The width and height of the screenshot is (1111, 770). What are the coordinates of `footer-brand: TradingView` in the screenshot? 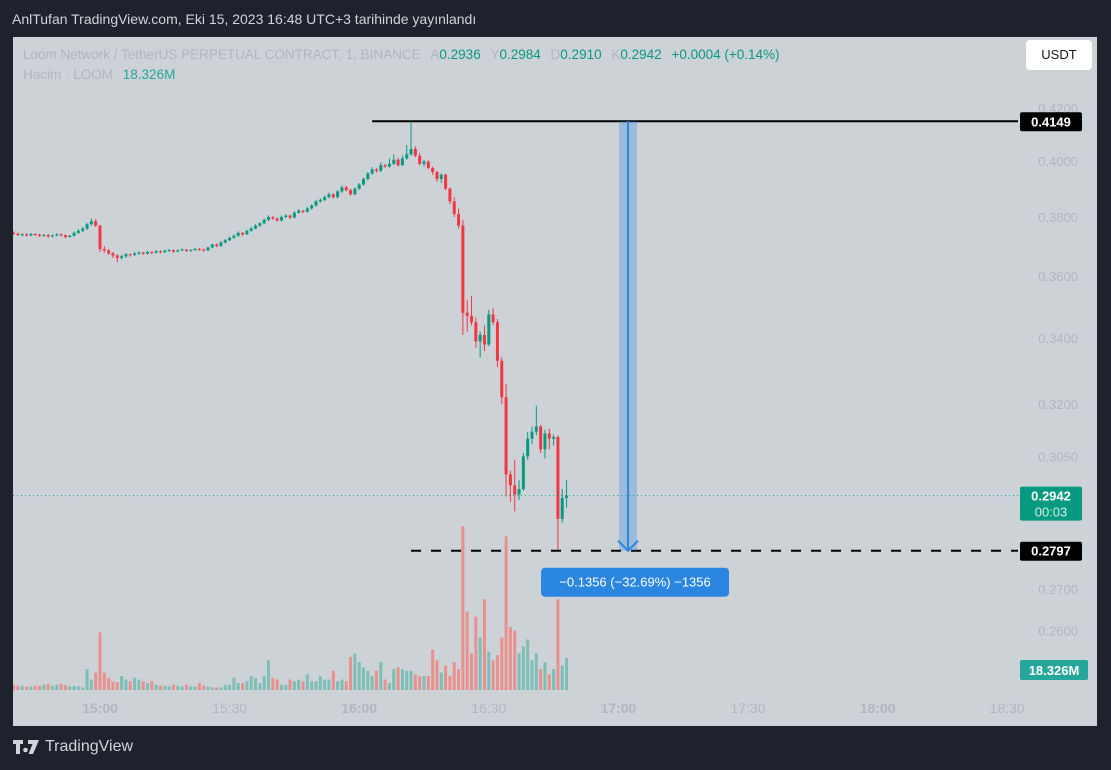 It's located at (73, 747).